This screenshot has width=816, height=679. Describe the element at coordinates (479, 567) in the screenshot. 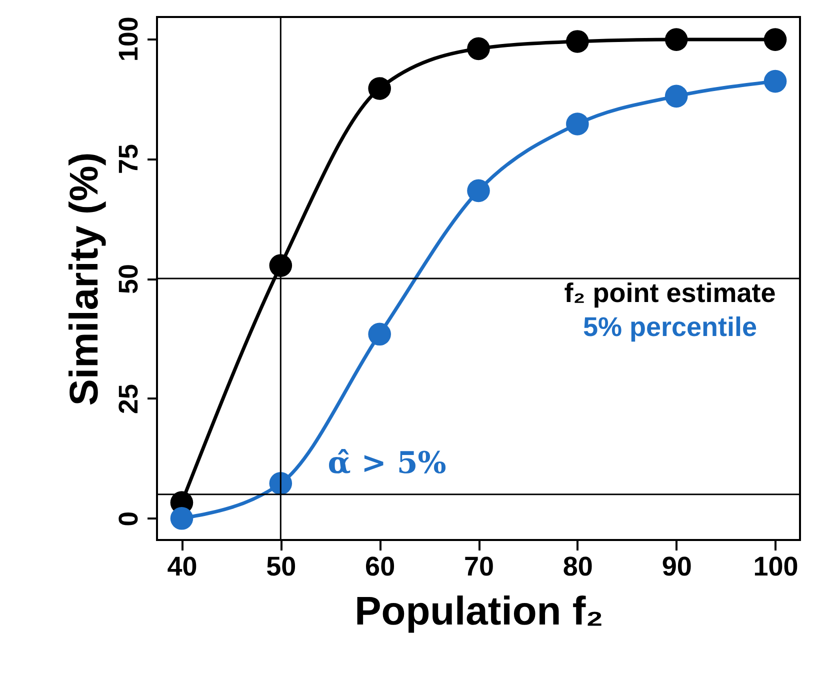

I see `x-tick-label: 70` at that location.